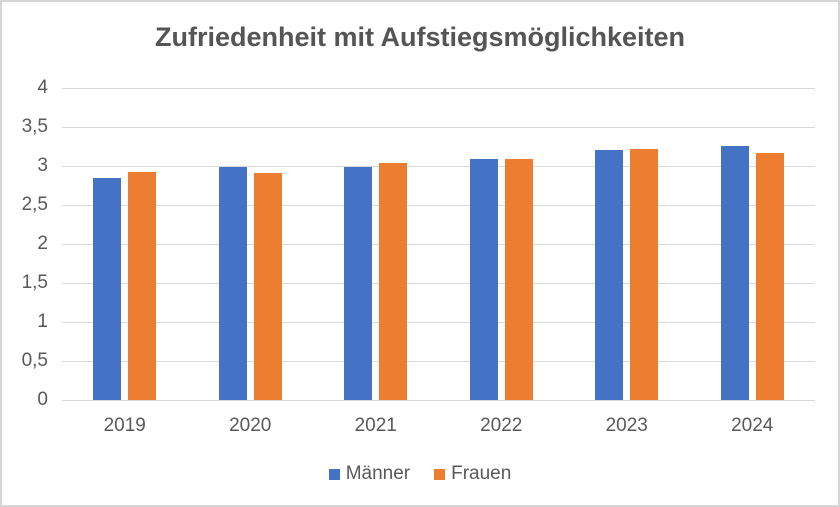 This screenshot has height=507, width=840. I want to click on x-axis-label: 2021, so click(375, 425).